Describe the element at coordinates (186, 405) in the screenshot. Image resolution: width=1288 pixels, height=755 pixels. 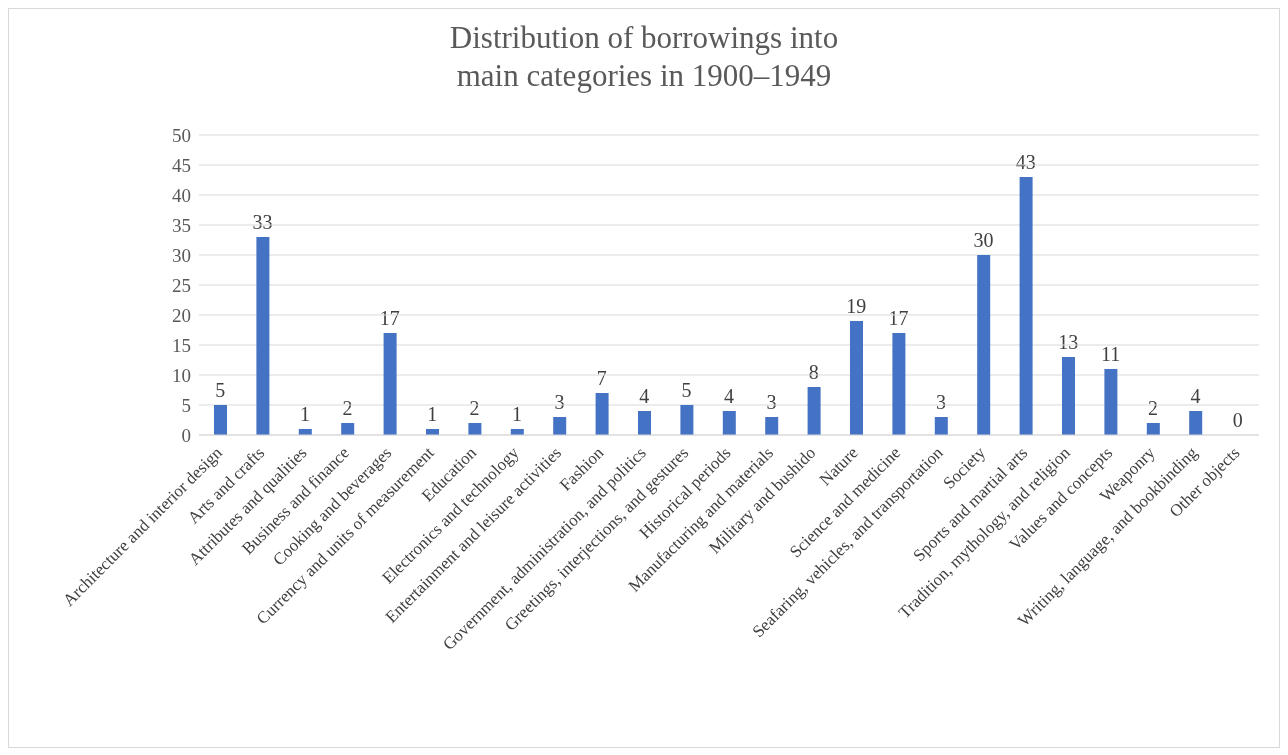
I see `y-tick-label: 5` at that location.